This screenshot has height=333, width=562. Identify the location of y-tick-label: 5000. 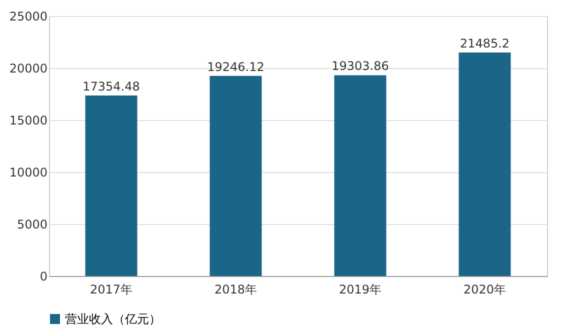
(32, 225).